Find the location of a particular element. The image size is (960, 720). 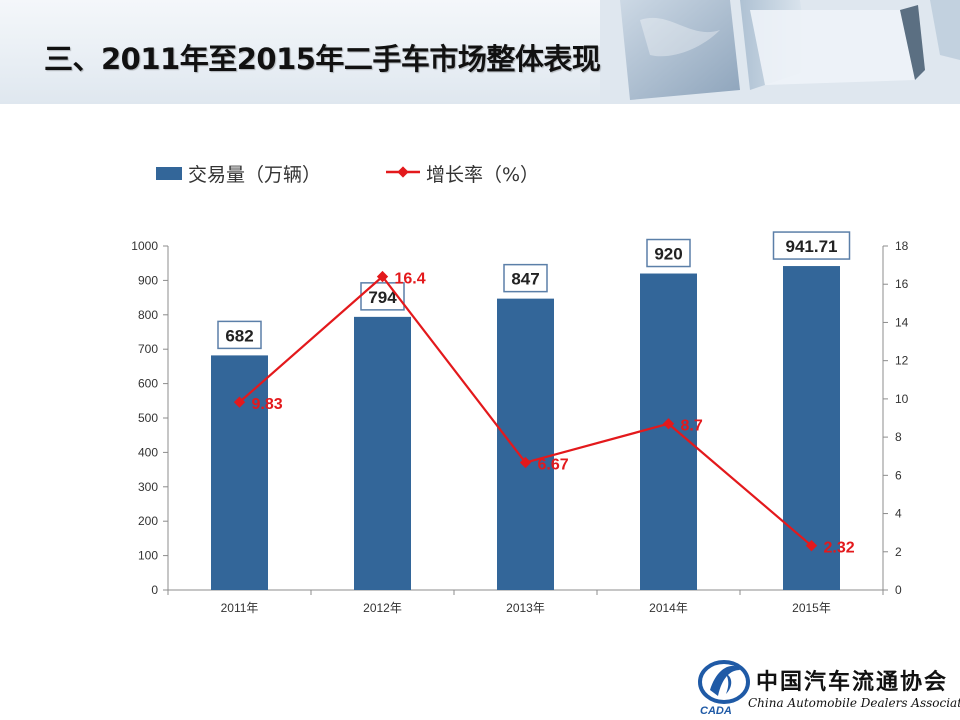

y-tick-label-right: 10 is located at coordinates (902, 399).